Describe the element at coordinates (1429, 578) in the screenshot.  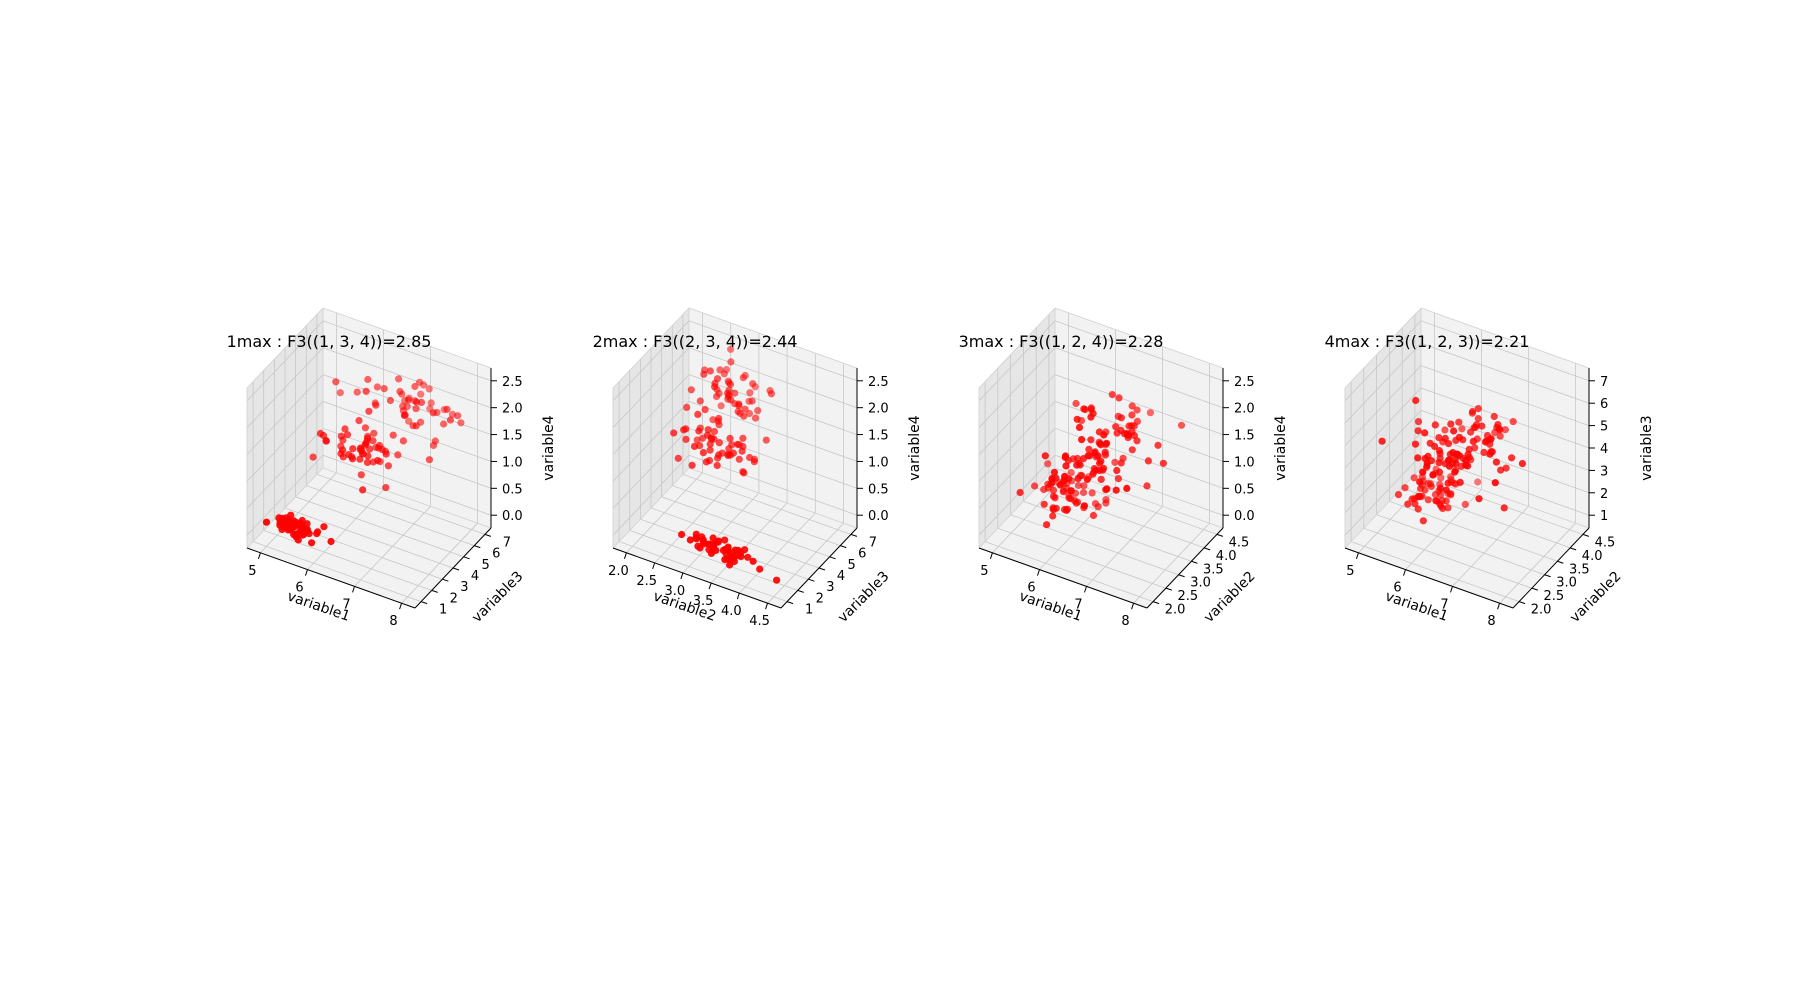
I see `x-axis-line` at that location.